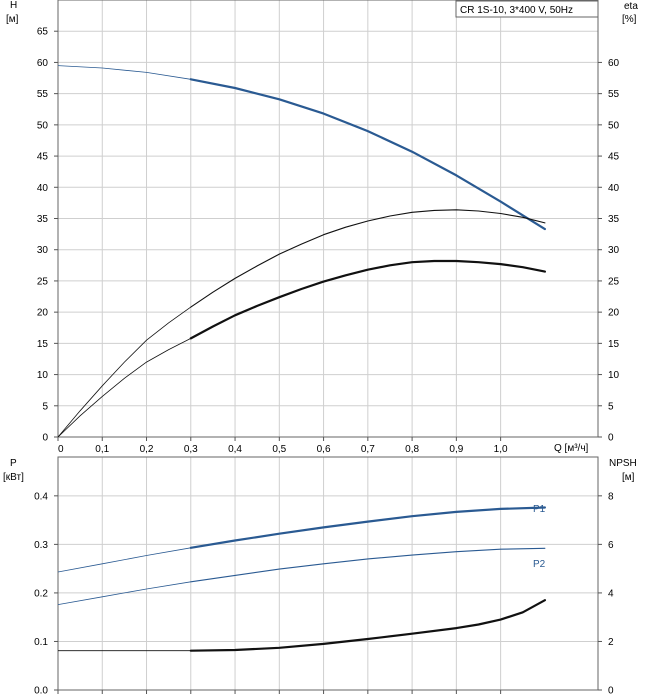  Describe the element at coordinates (367, 154) in the screenshot. I see `top-series-0-line` at that location.